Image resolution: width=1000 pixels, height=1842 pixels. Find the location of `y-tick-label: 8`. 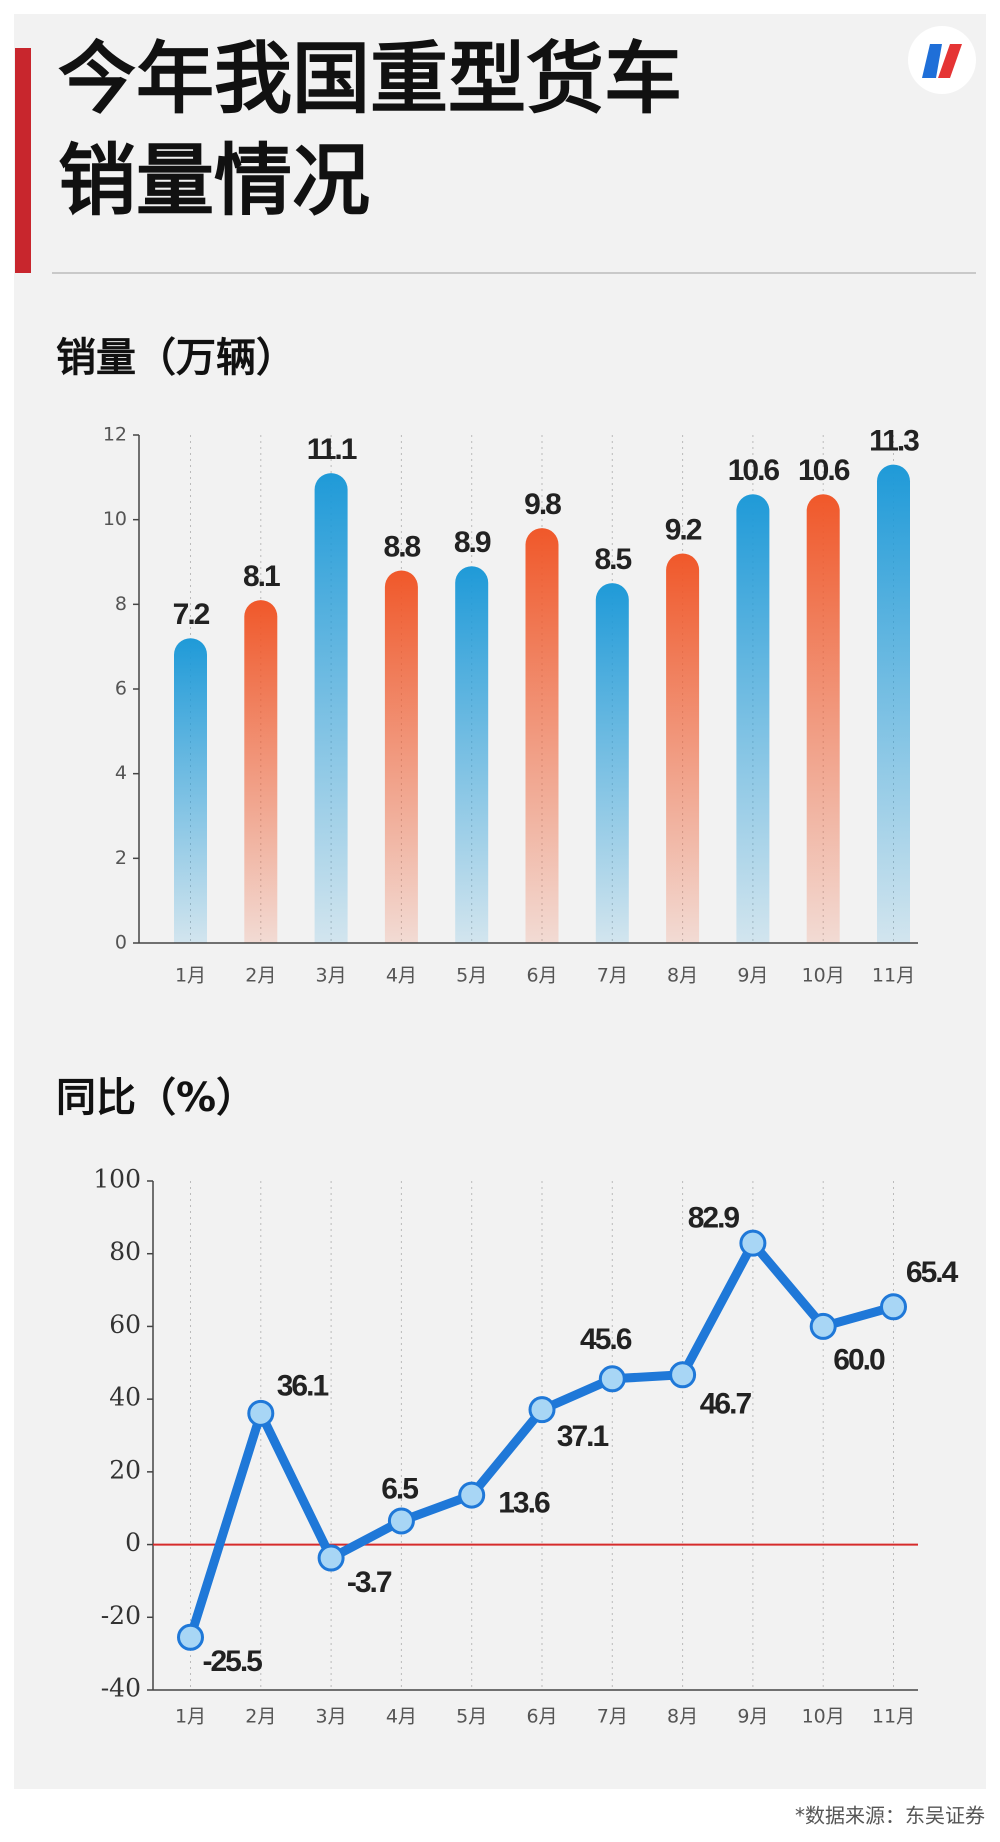

y-tick-label: 8 is located at coordinates (121, 604).